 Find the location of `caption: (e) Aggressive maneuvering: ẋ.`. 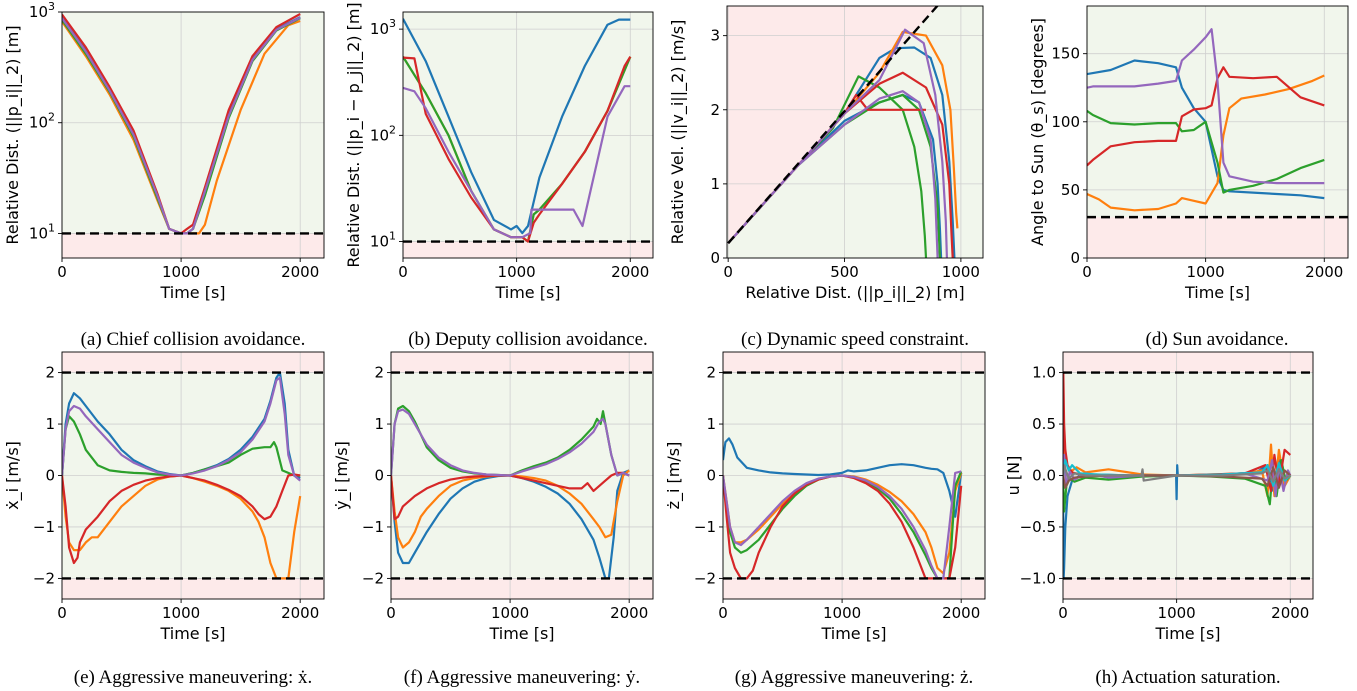

caption: (e) Aggressive maneuvering: ẋ. is located at coordinates (193, 677).